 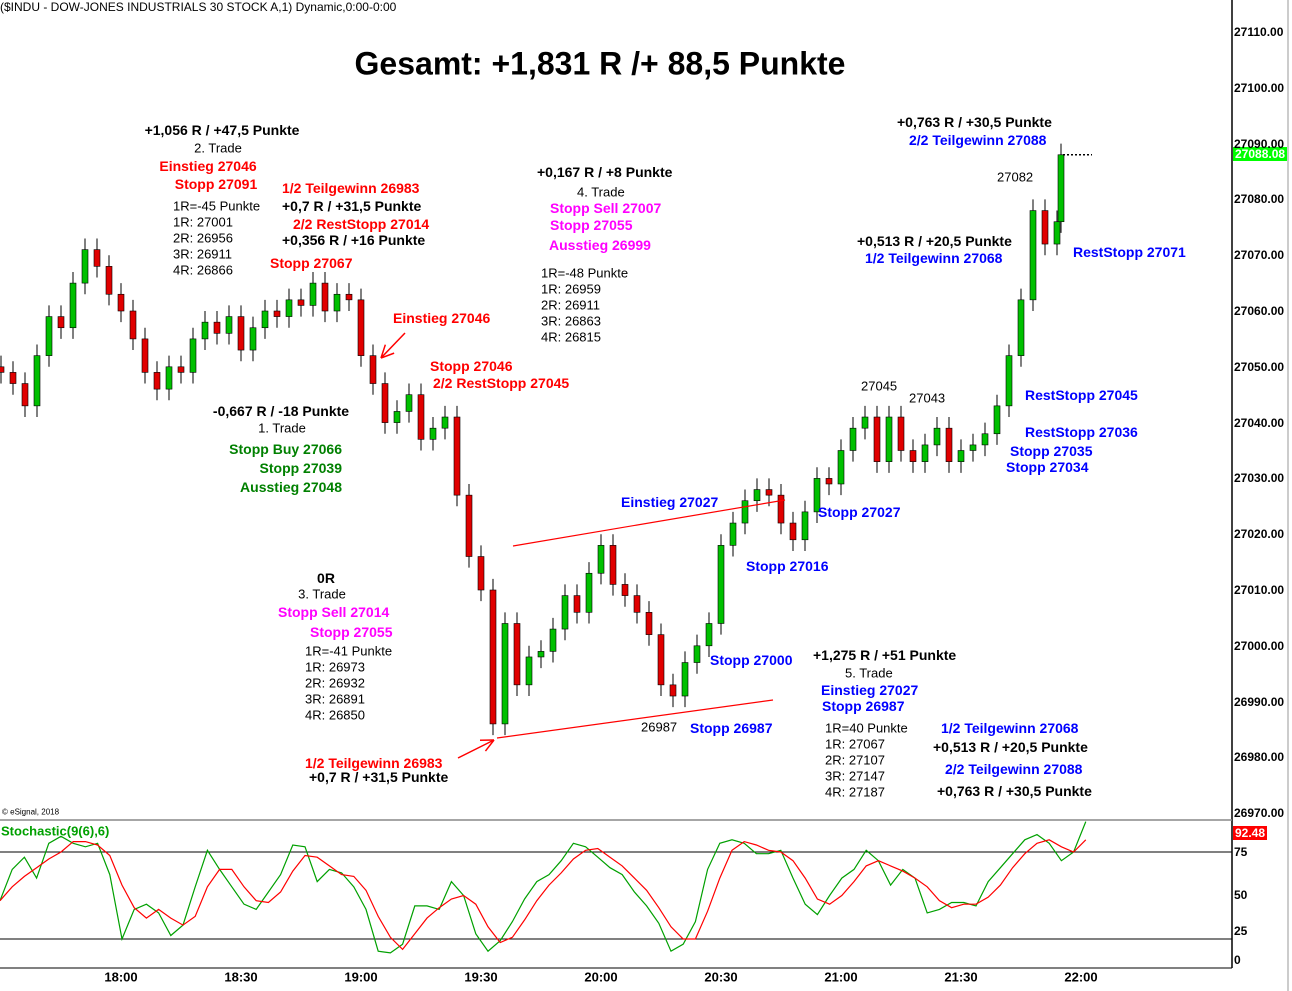 What do you see at coordinates (1047, 467) in the screenshot?
I see `chart-annotation: Stopp 27034` at bounding box center [1047, 467].